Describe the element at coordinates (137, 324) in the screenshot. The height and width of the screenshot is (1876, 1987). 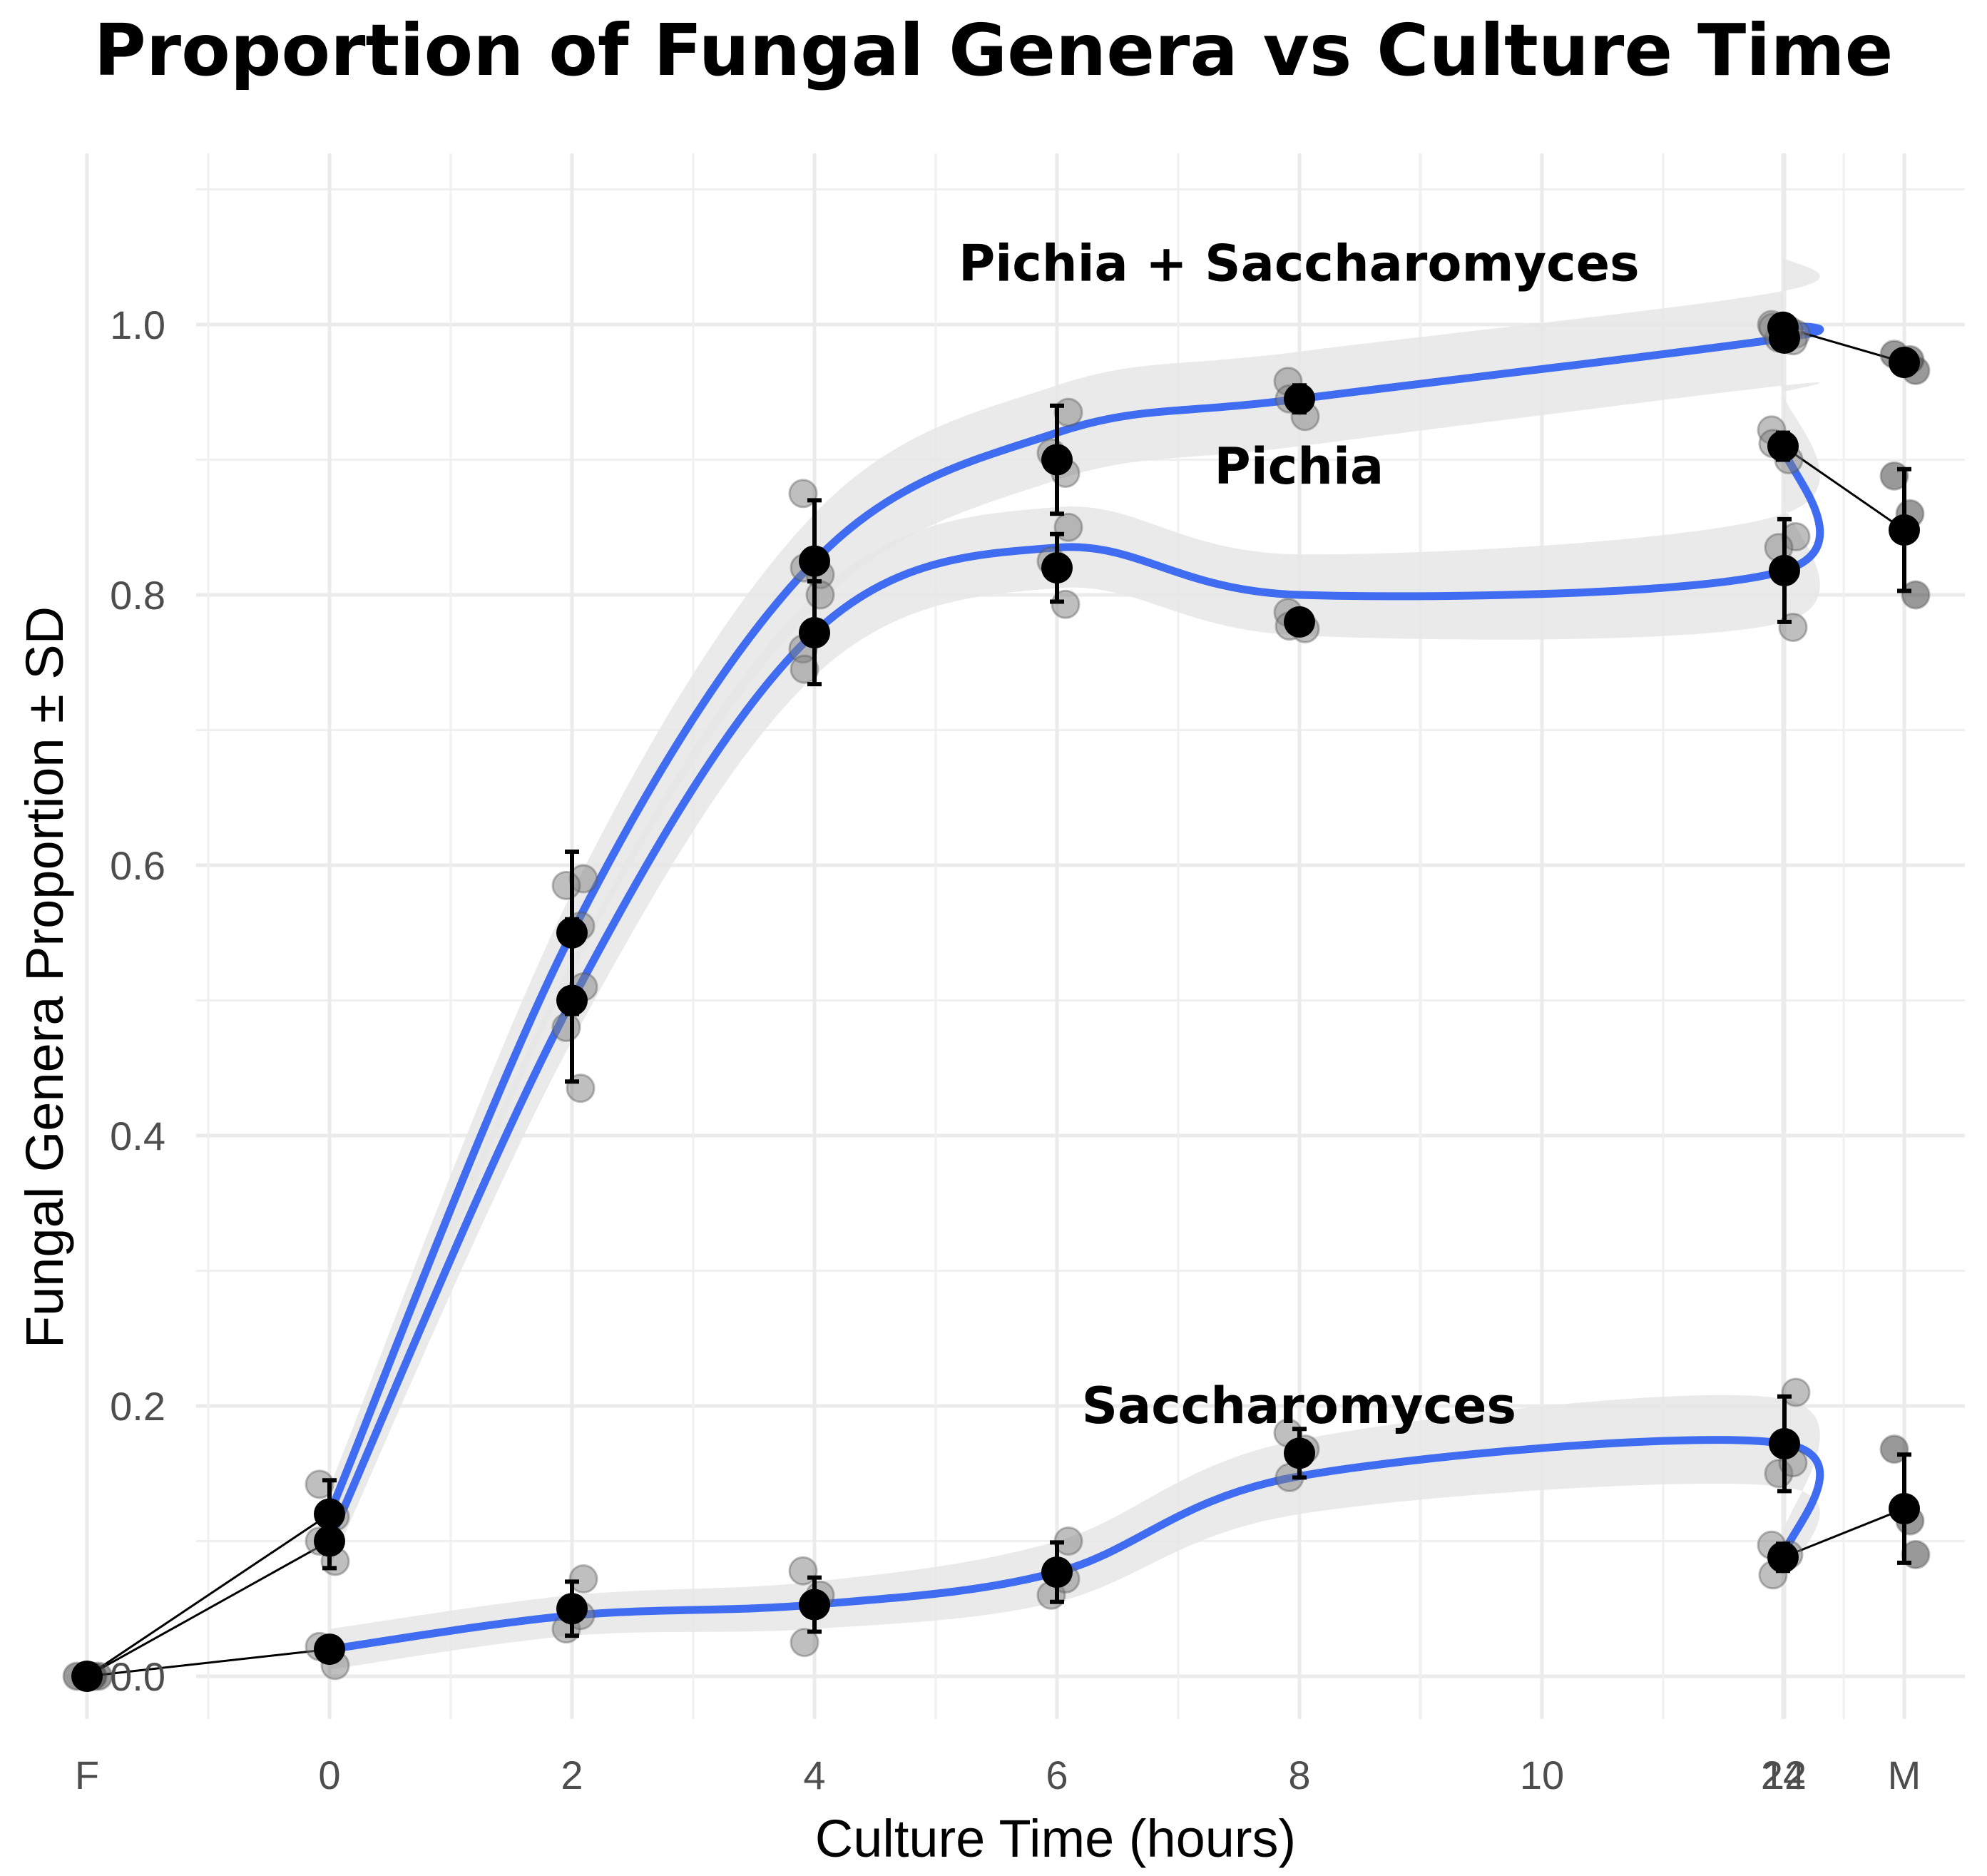
I see `y-tick-label: 1.0` at that location.